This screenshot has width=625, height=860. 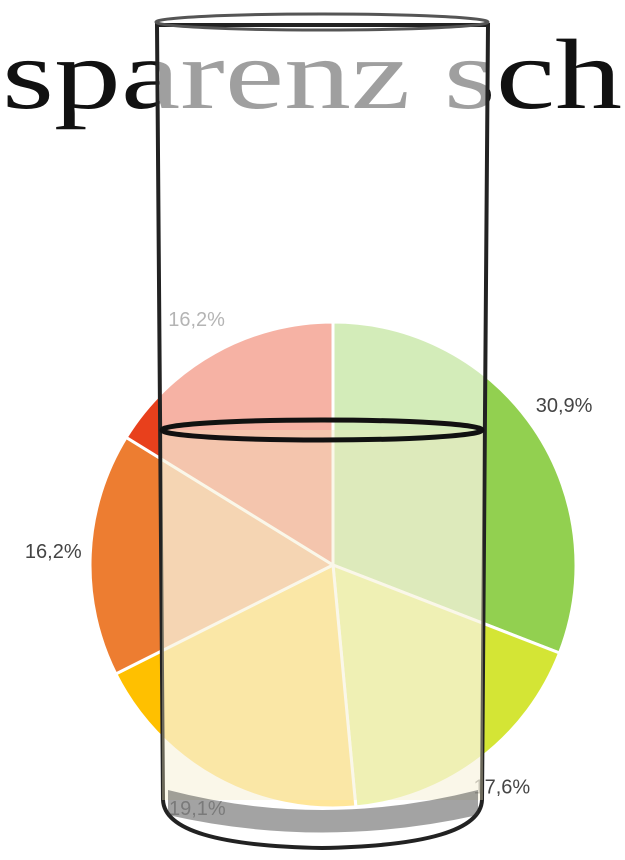 What do you see at coordinates (501, 788) in the screenshot?
I see `data-label: 17,6%` at bounding box center [501, 788].